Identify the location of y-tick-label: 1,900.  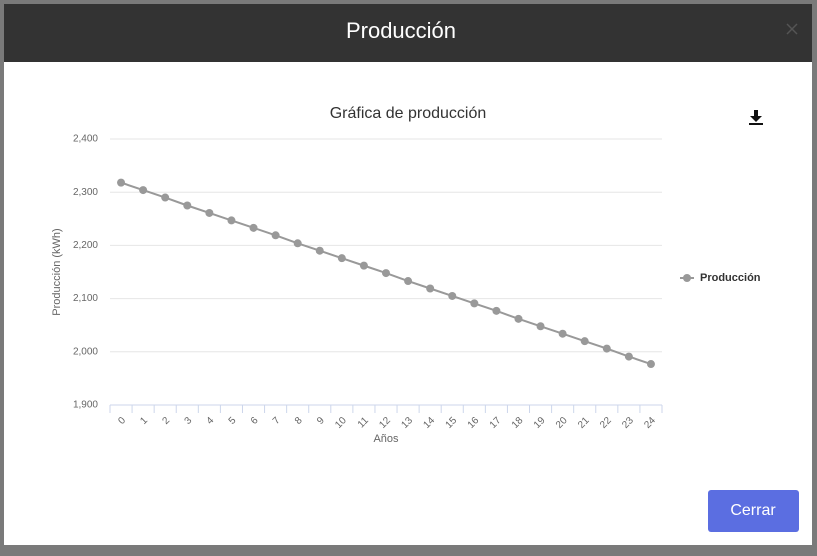
(85, 405).